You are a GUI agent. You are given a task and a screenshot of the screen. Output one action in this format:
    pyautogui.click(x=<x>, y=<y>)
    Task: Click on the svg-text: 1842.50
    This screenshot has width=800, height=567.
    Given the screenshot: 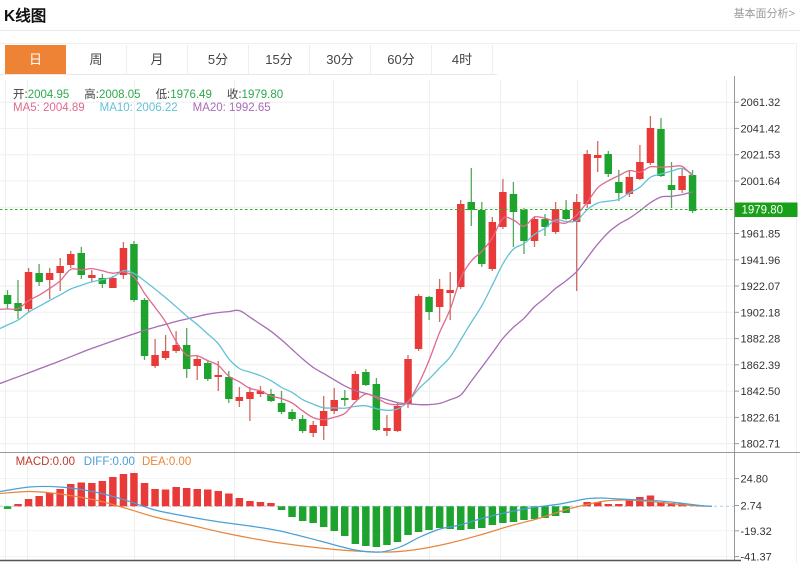 What is the action you would take?
    pyautogui.click(x=761, y=392)
    